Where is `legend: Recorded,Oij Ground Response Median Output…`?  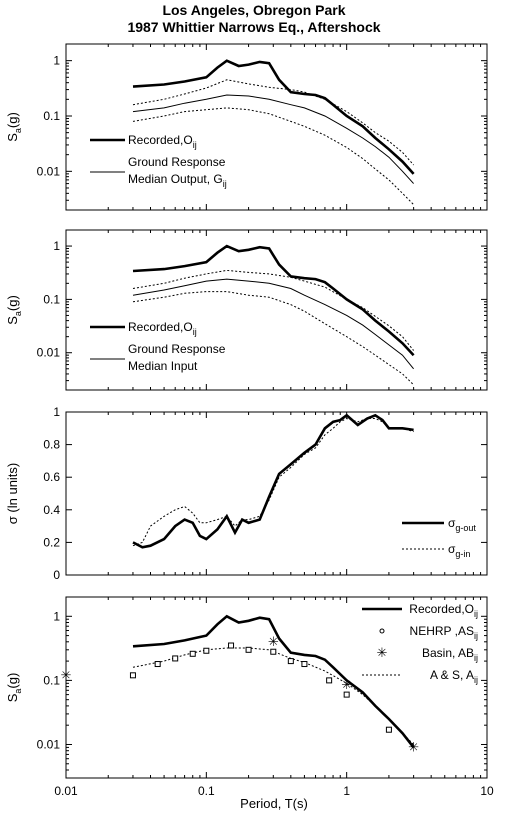 legend: Recorded,Oij Ground Response Median Output… is located at coordinates (158, 161).